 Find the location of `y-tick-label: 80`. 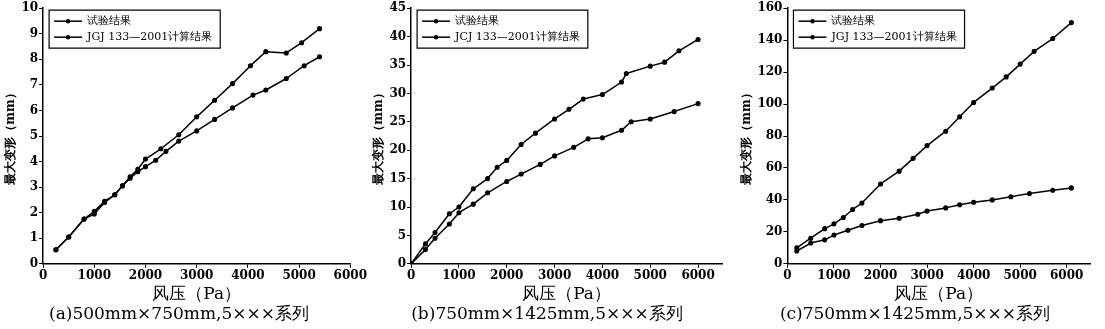

y-tick-label: 80 is located at coordinates (774, 135).